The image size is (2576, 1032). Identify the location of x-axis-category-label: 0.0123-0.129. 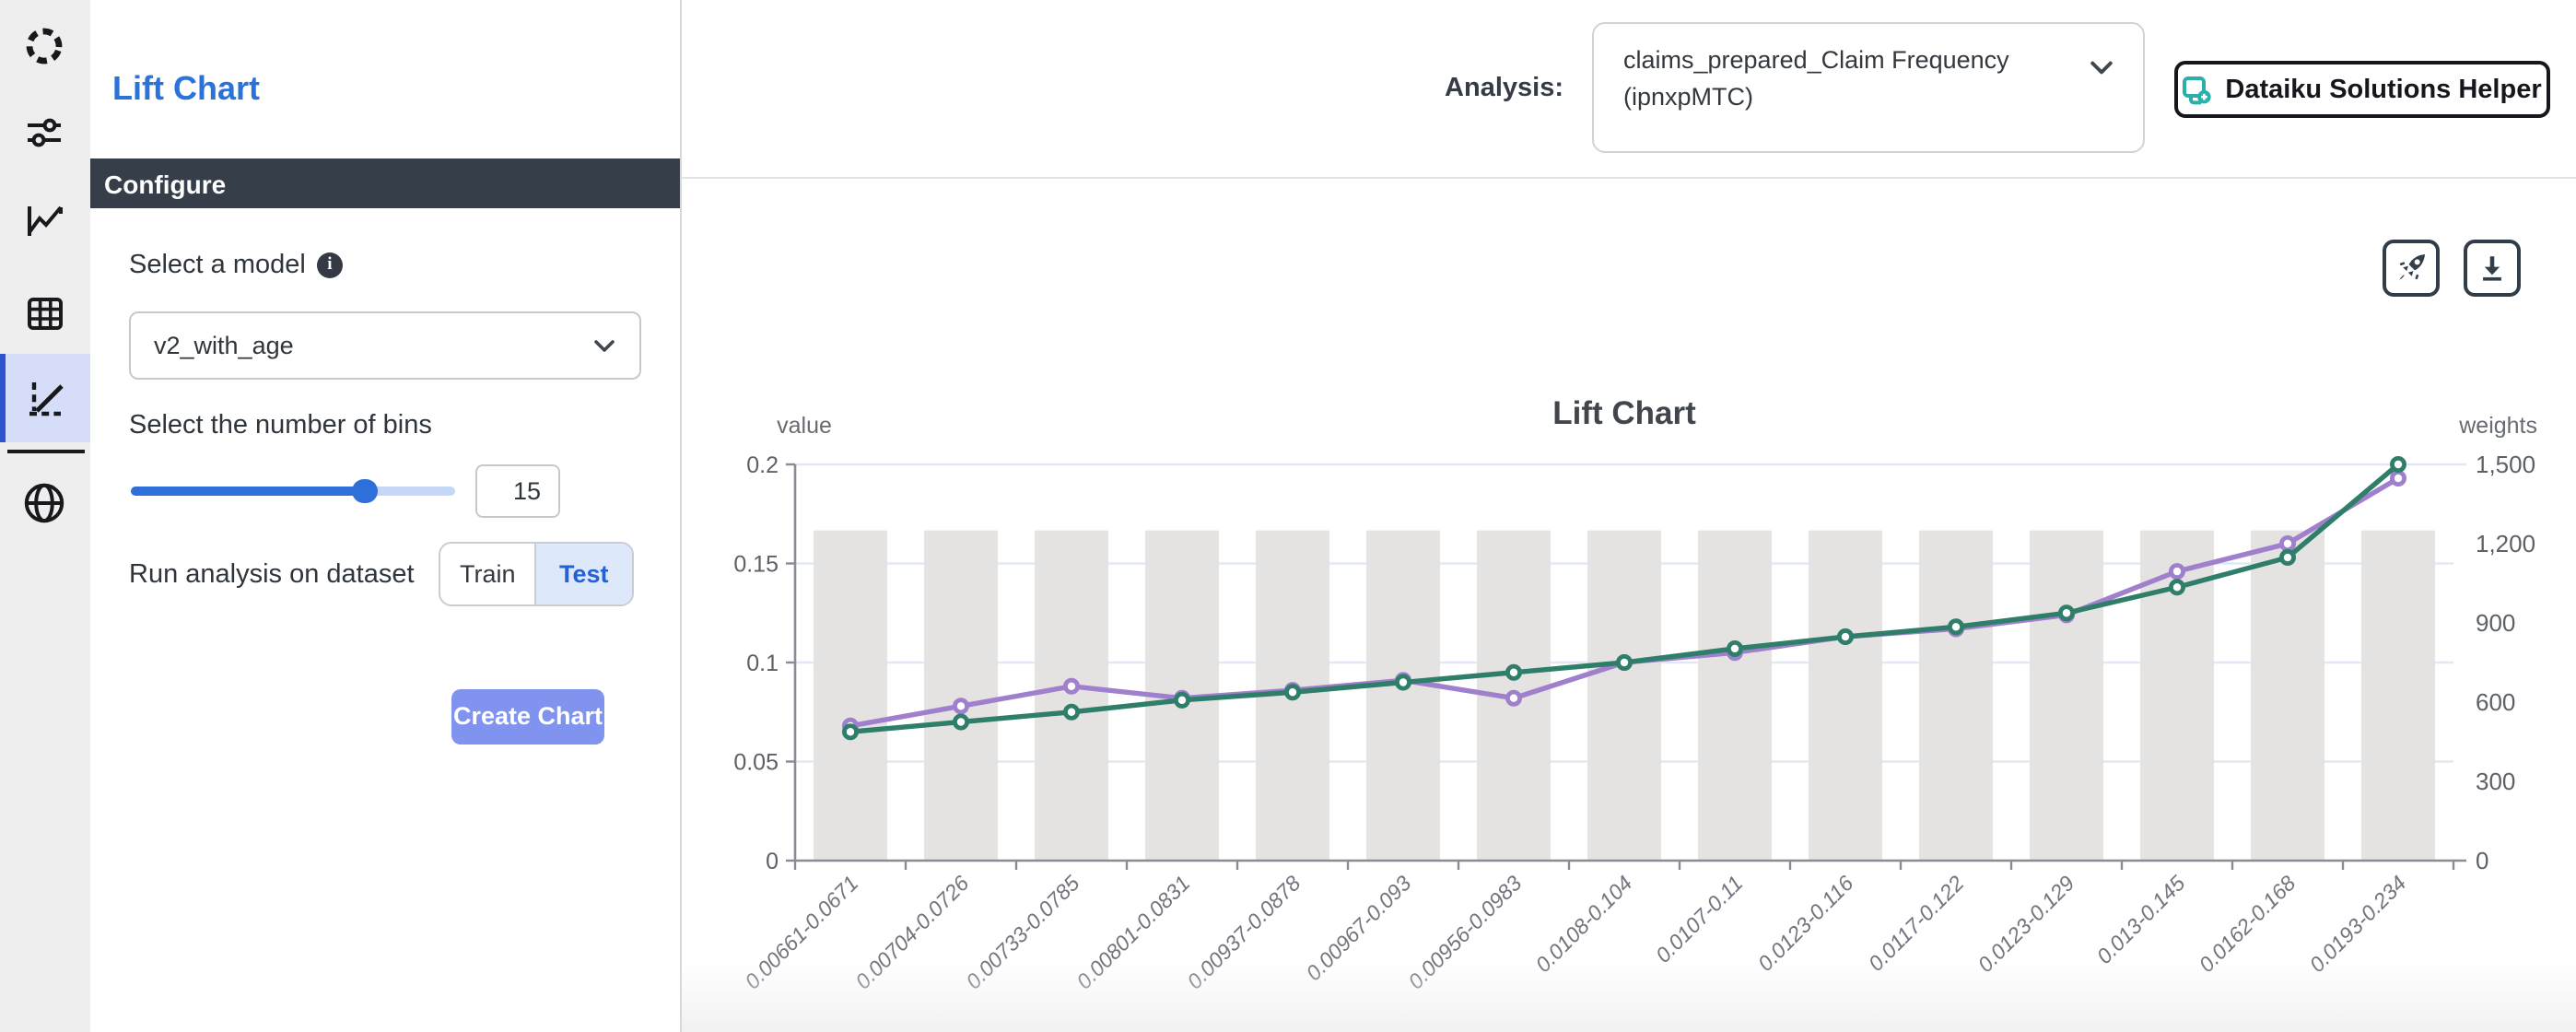
(2025, 924).